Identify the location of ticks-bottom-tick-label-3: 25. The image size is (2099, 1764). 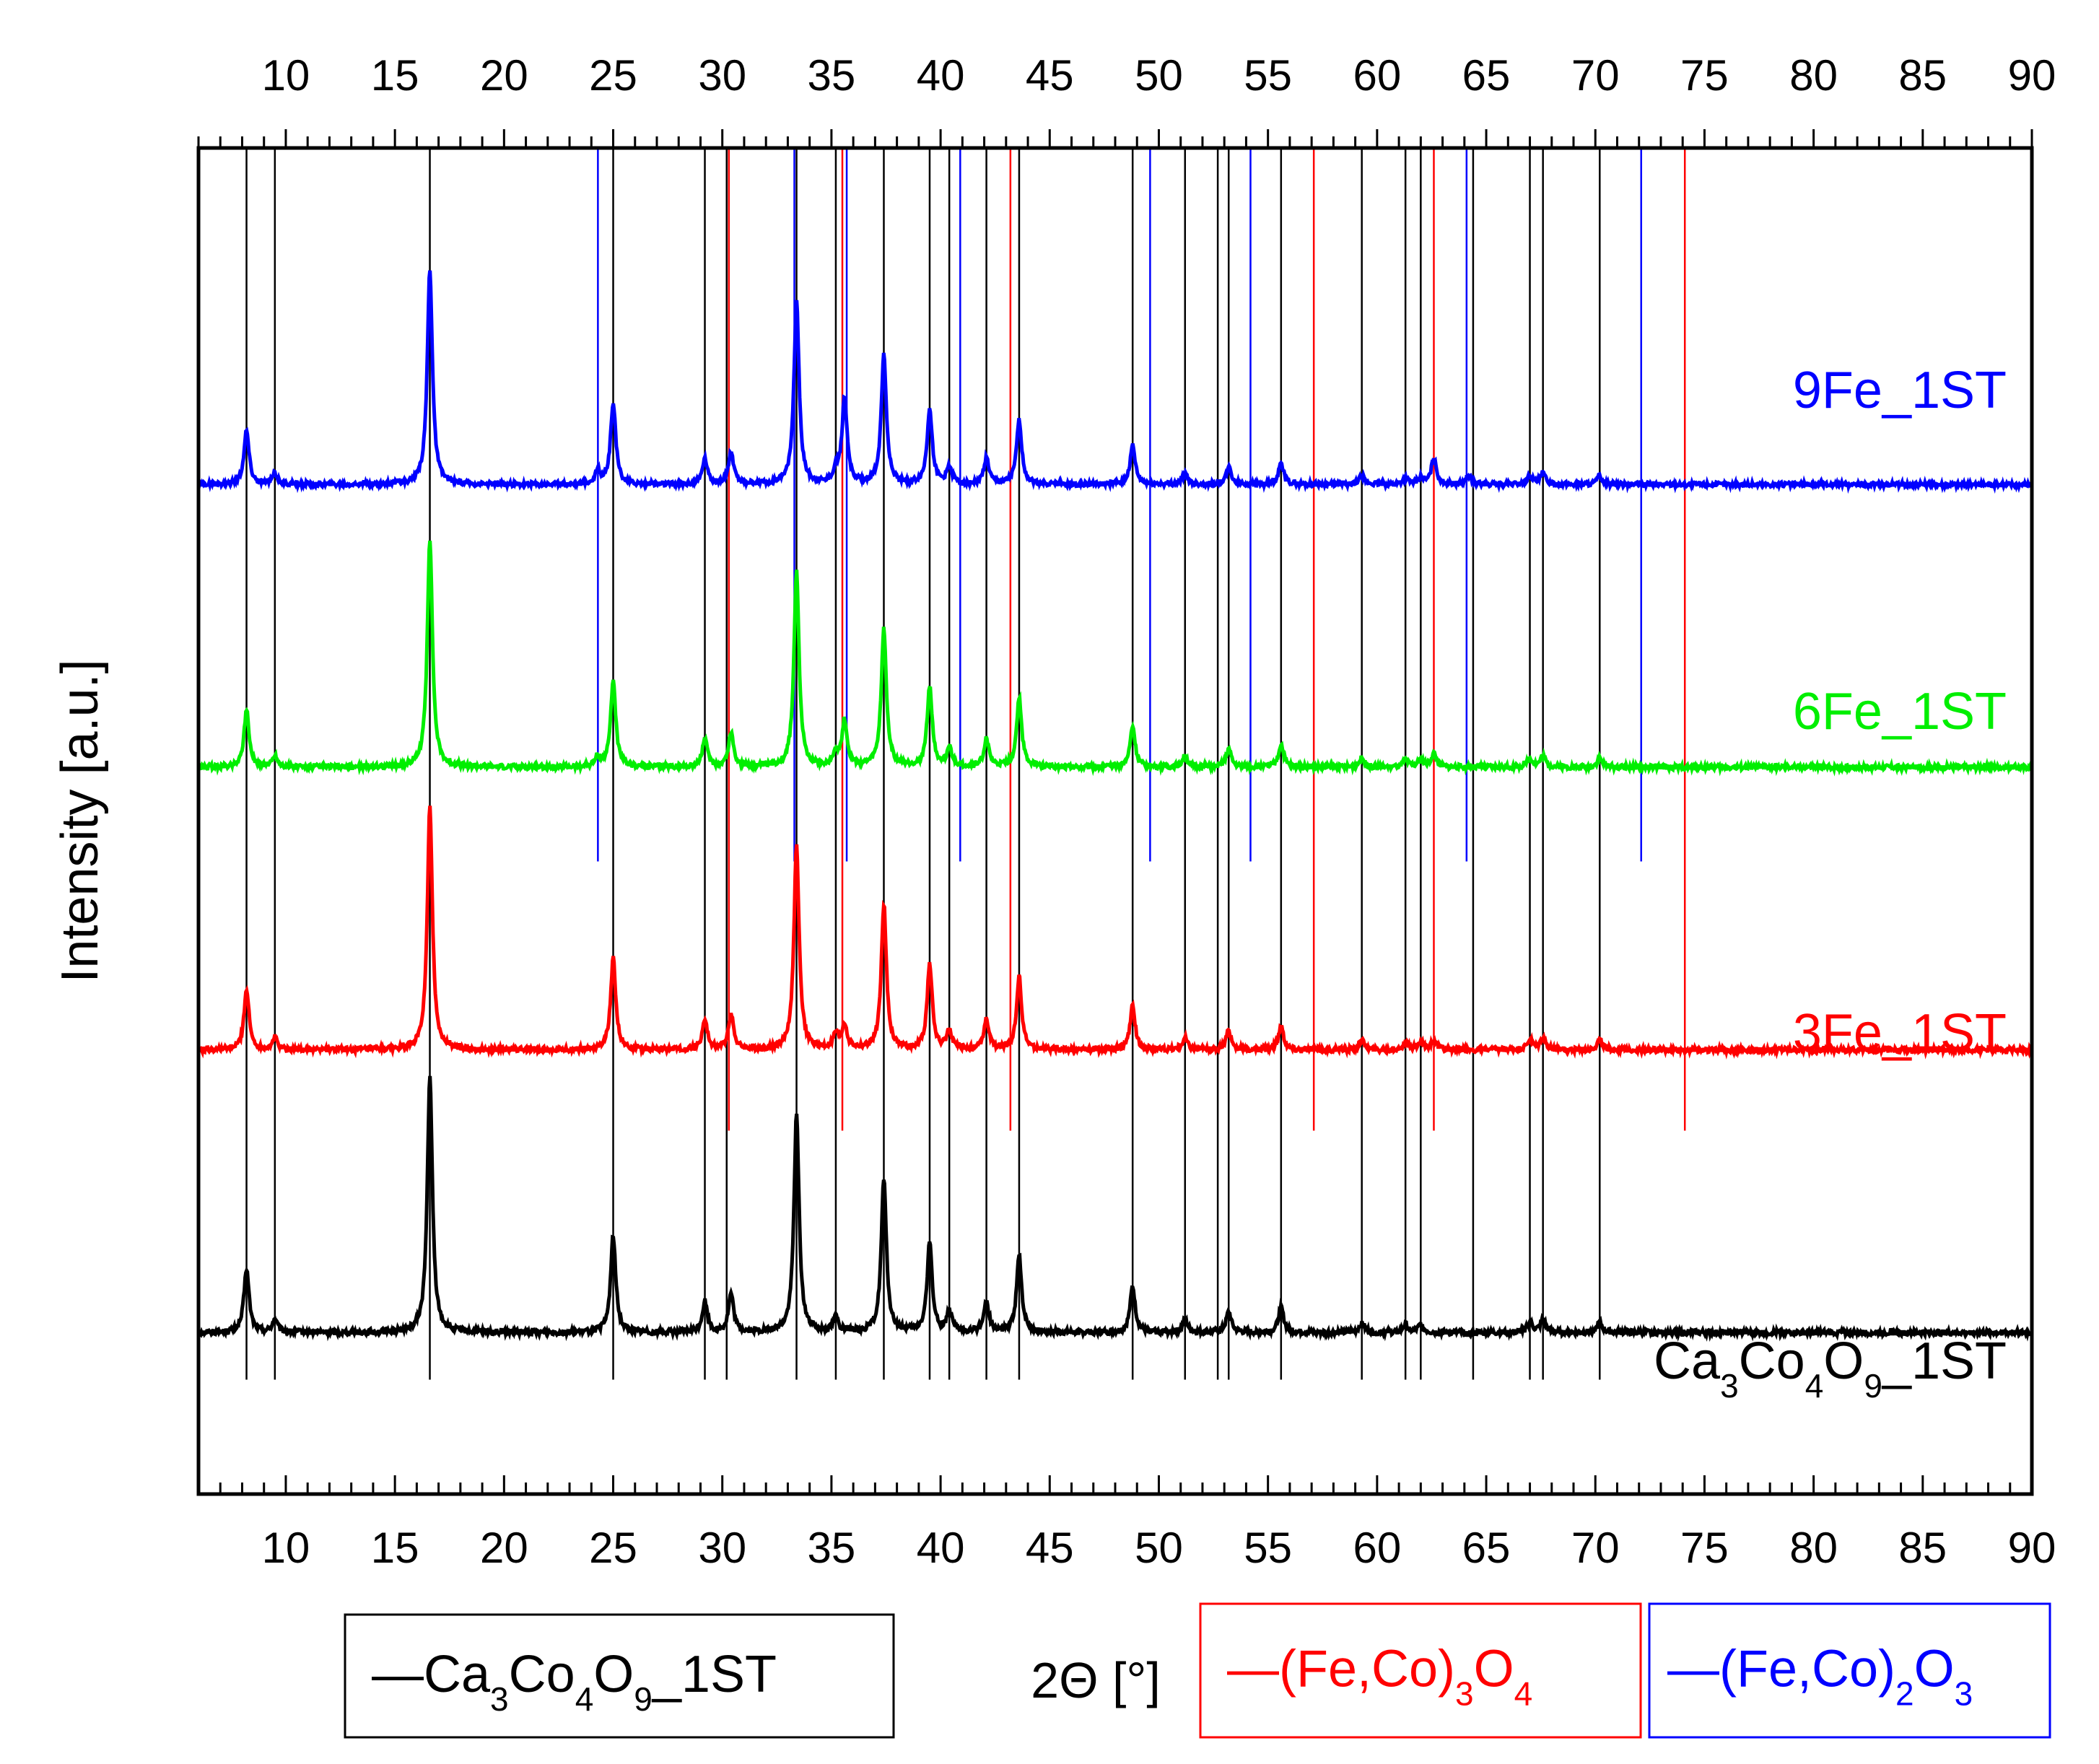
(613, 1548).